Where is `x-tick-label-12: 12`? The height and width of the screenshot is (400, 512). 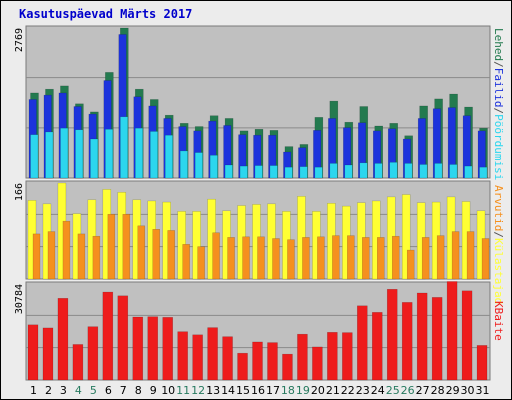 x-tick-label-12: 12 is located at coordinates (198, 390).